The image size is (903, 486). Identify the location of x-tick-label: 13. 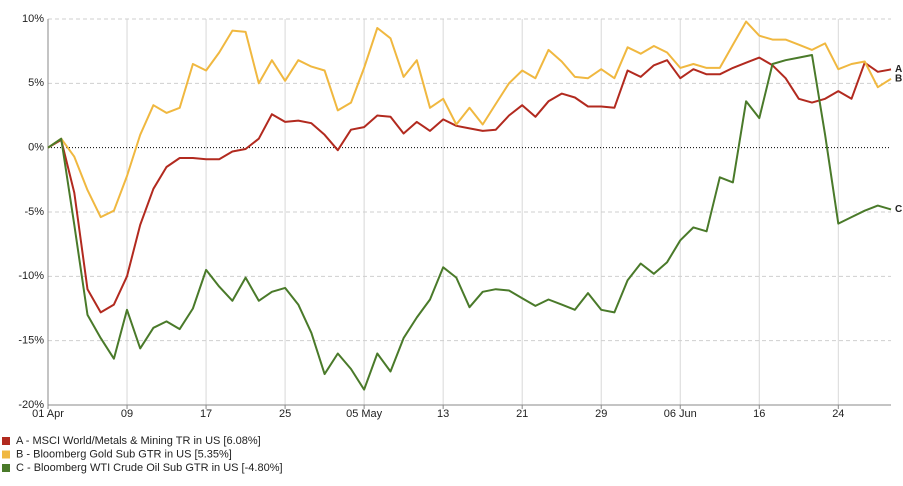
(443, 414).